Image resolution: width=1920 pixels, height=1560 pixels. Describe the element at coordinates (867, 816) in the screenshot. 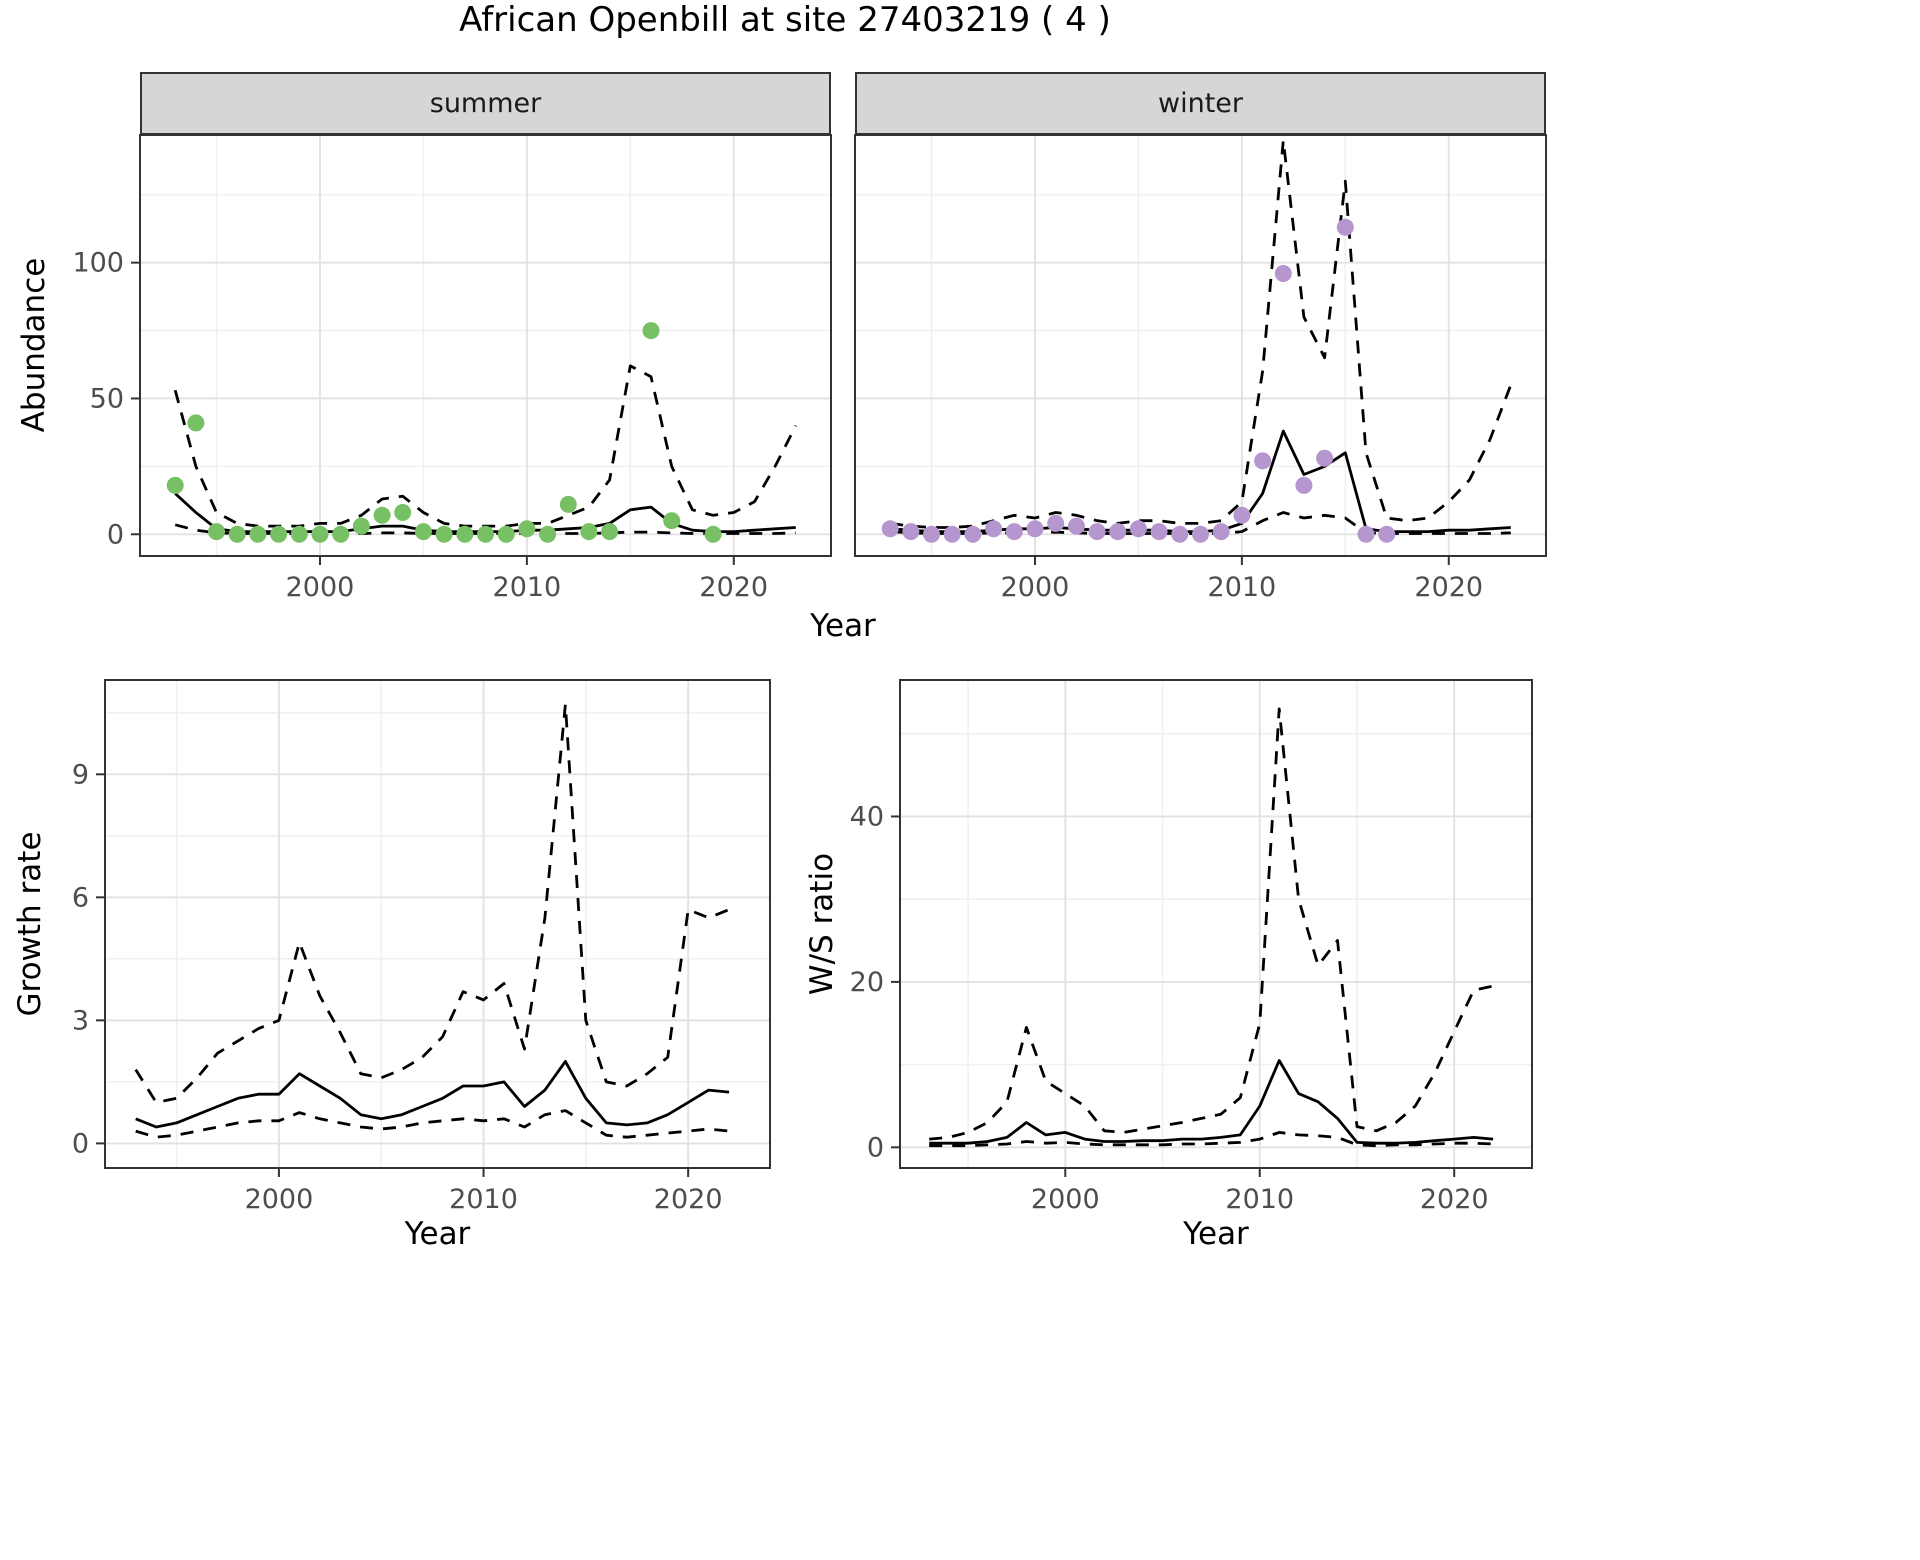

I see `y-tick-label: 40` at that location.